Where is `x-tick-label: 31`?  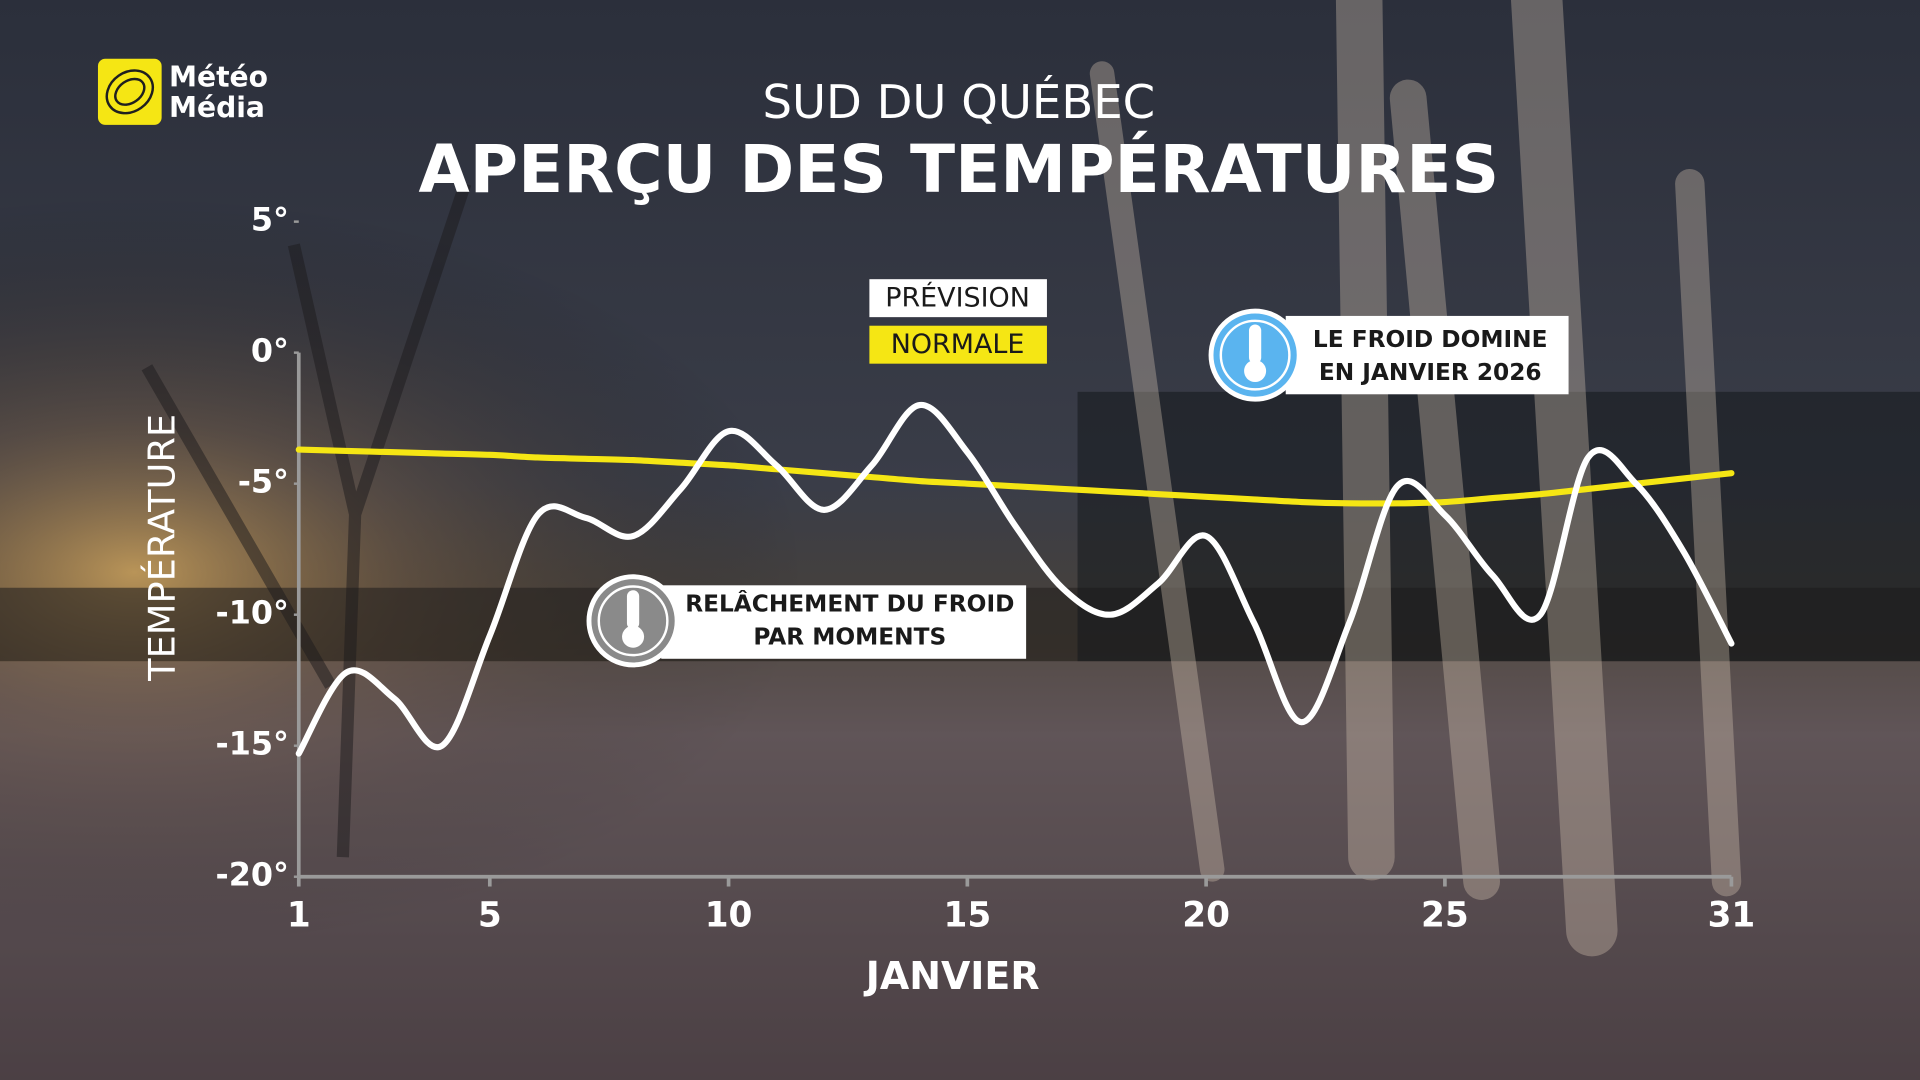 x-tick-label: 31 is located at coordinates (1732, 916).